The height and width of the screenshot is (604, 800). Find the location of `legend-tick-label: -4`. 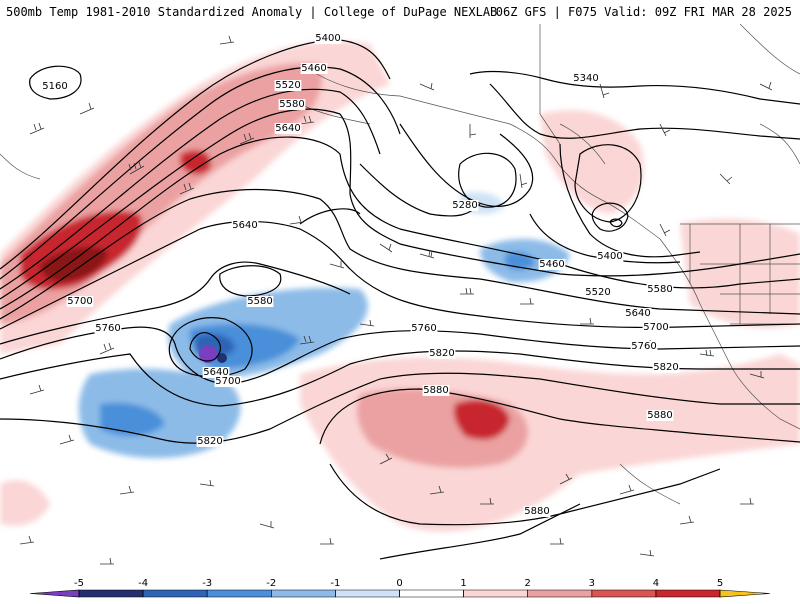

legend-tick-label: -4 is located at coordinates (143, 583).